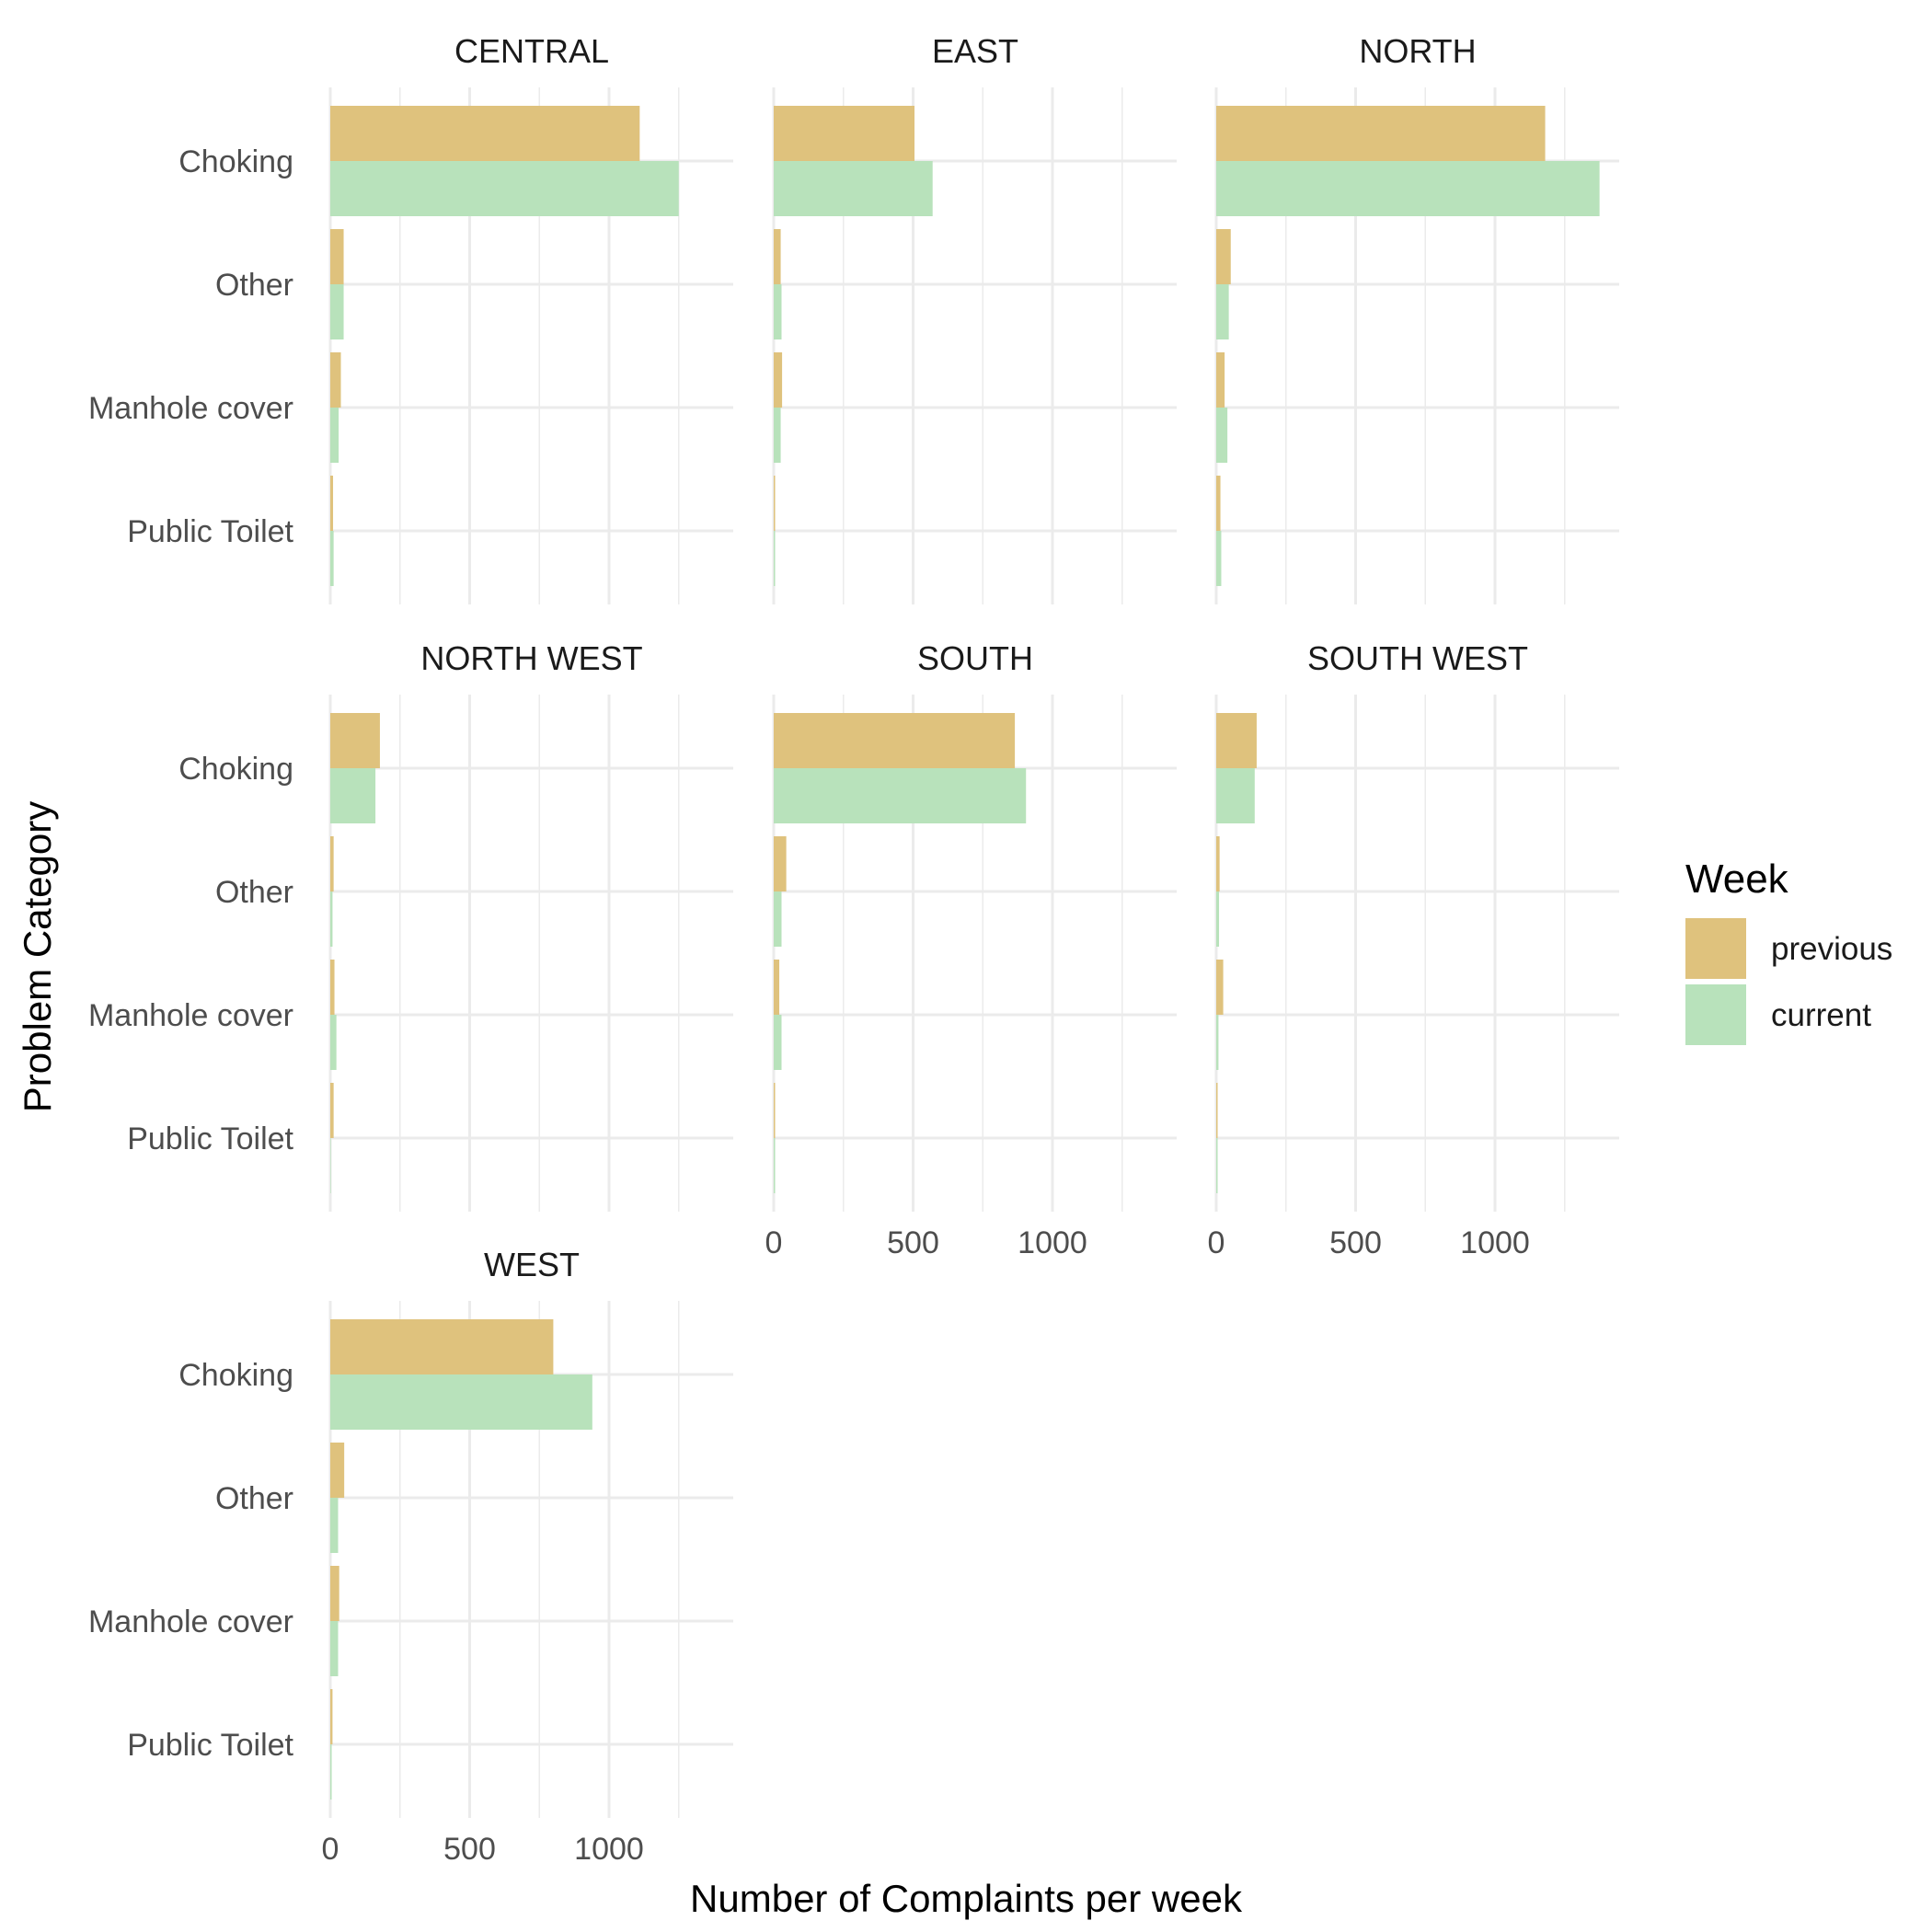  Describe the element at coordinates (1416, 318) in the screenshot. I see `facet-north: NORTH` at that location.